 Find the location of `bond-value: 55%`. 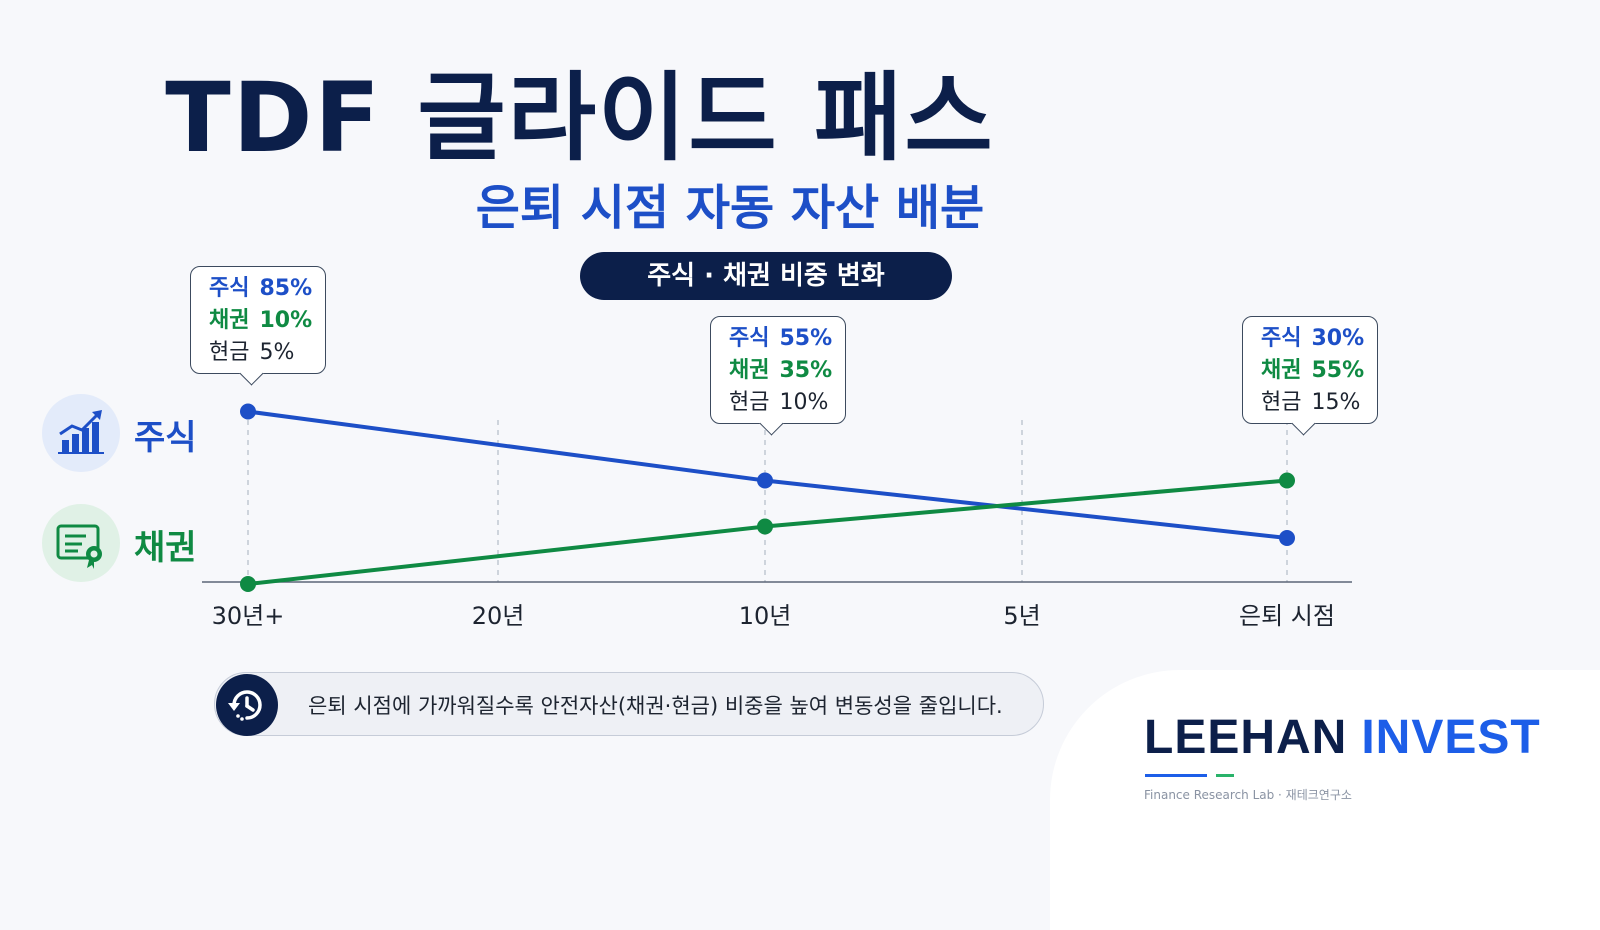

bond-value: 55% is located at coordinates (1338, 370).